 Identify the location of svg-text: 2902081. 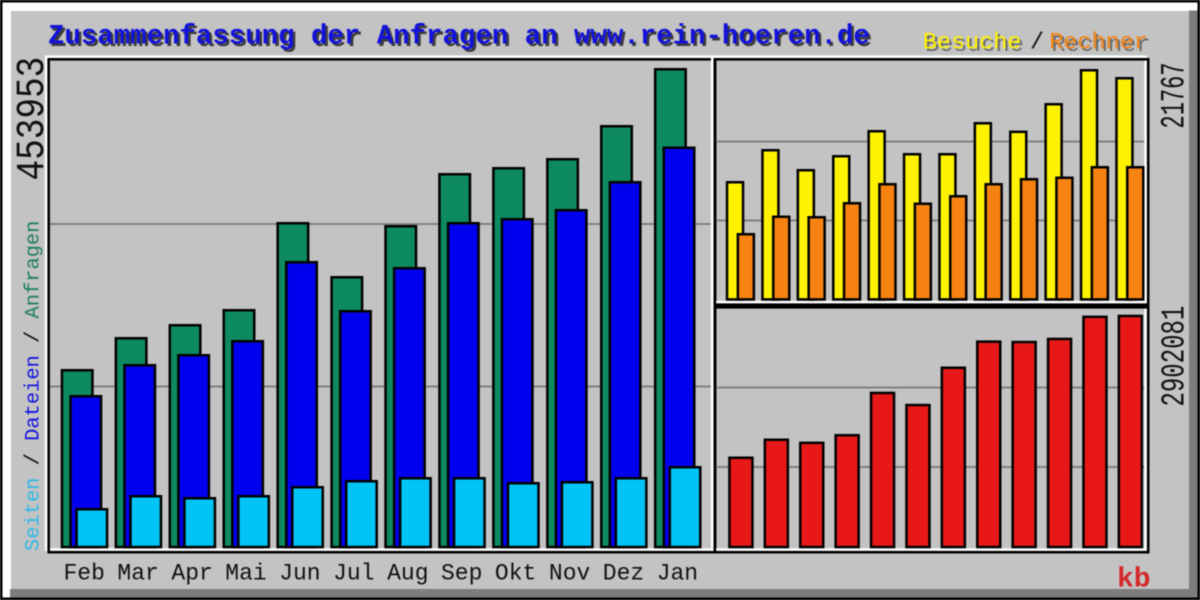
(1175, 356).